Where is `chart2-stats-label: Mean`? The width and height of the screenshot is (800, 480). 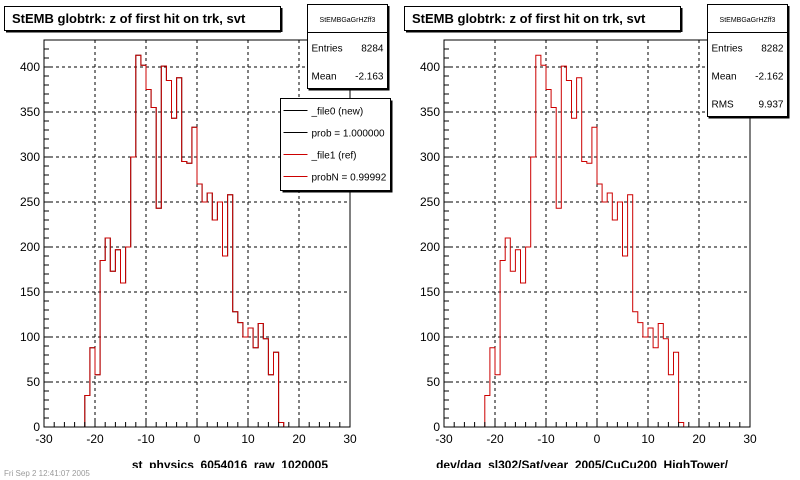 chart2-stats-label: Mean is located at coordinates (724, 77).